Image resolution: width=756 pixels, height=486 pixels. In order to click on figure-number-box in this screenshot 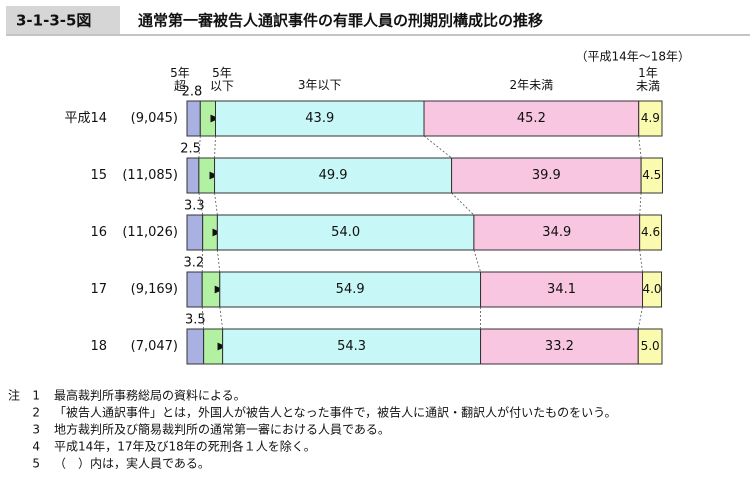, I will do `click(63, 20)`.